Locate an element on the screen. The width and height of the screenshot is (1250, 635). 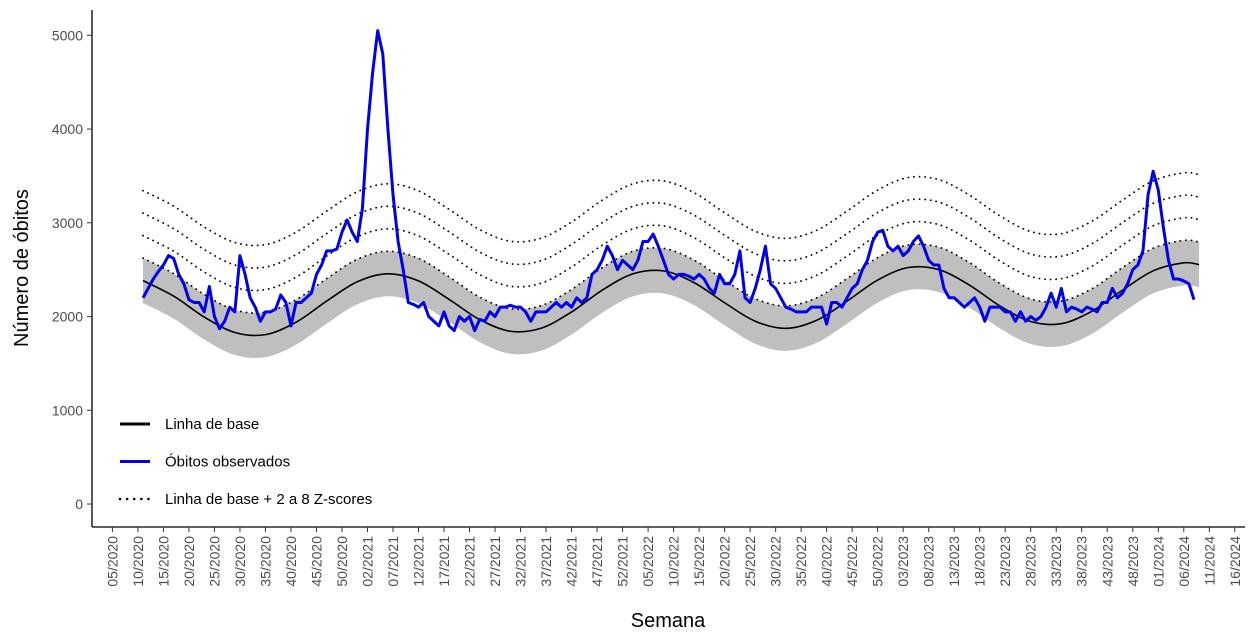
y-tick-label: 4000 is located at coordinates (67, 129).